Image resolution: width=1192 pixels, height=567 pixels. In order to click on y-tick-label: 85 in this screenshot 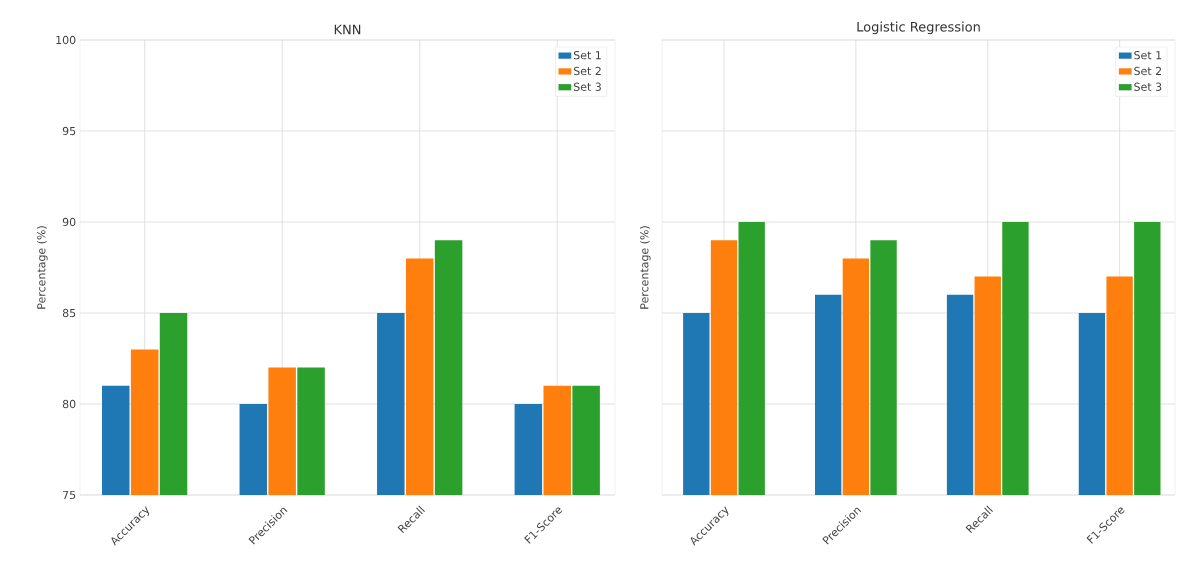, I will do `click(69, 313)`.